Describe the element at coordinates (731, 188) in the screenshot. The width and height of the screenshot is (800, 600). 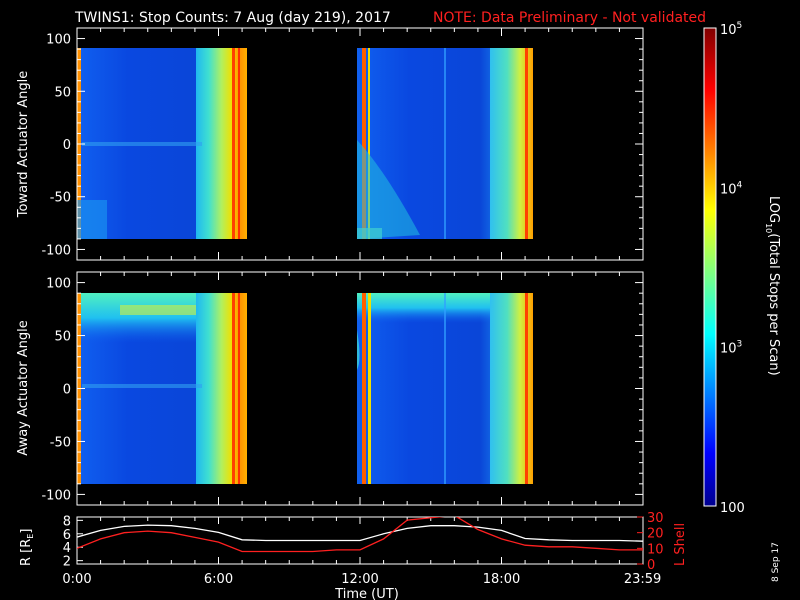
I see `colorbar-tick-label: 10⁴` at that location.